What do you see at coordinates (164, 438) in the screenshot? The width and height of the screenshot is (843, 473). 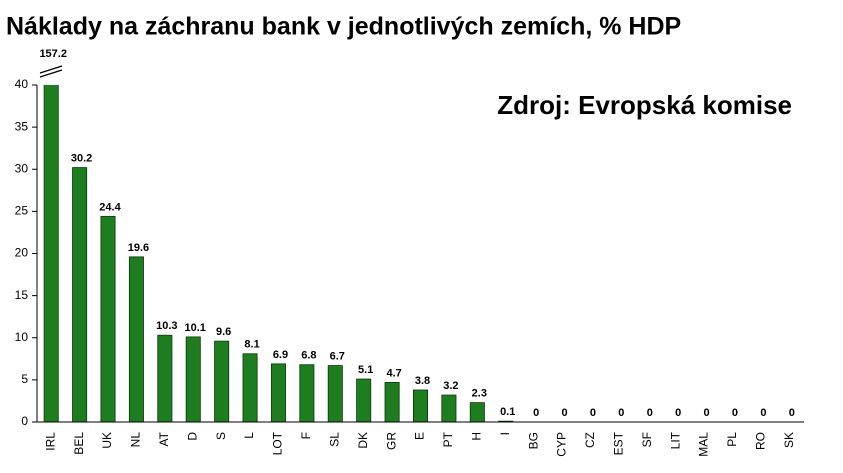 I see `x-tick-label: AT` at bounding box center [164, 438].